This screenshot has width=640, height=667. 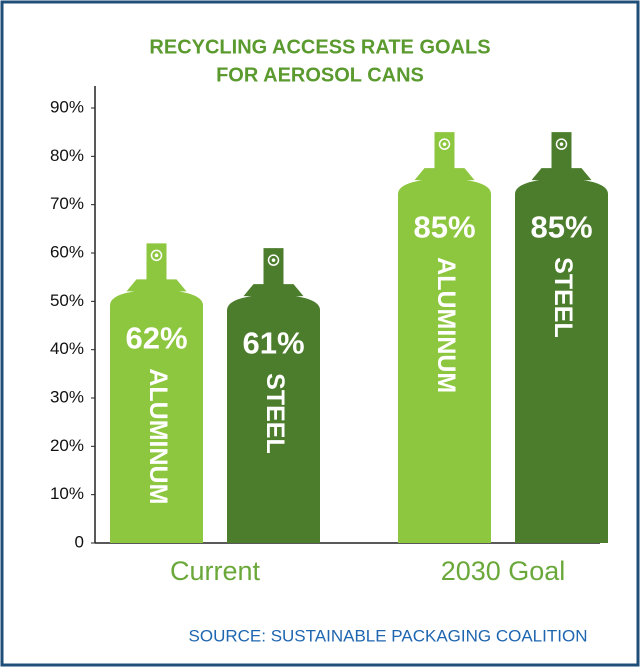 What do you see at coordinates (67, 203) in the screenshot?
I see `y-tick-label: 70%` at bounding box center [67, 203].